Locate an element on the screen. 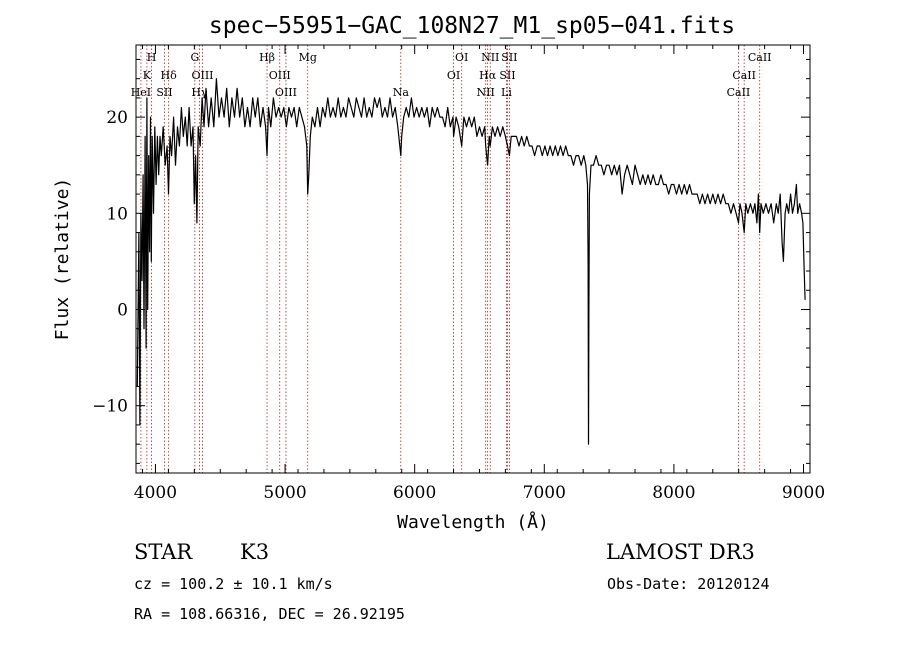  x-tick-label: 8000 is located at coordinates (673, 493).